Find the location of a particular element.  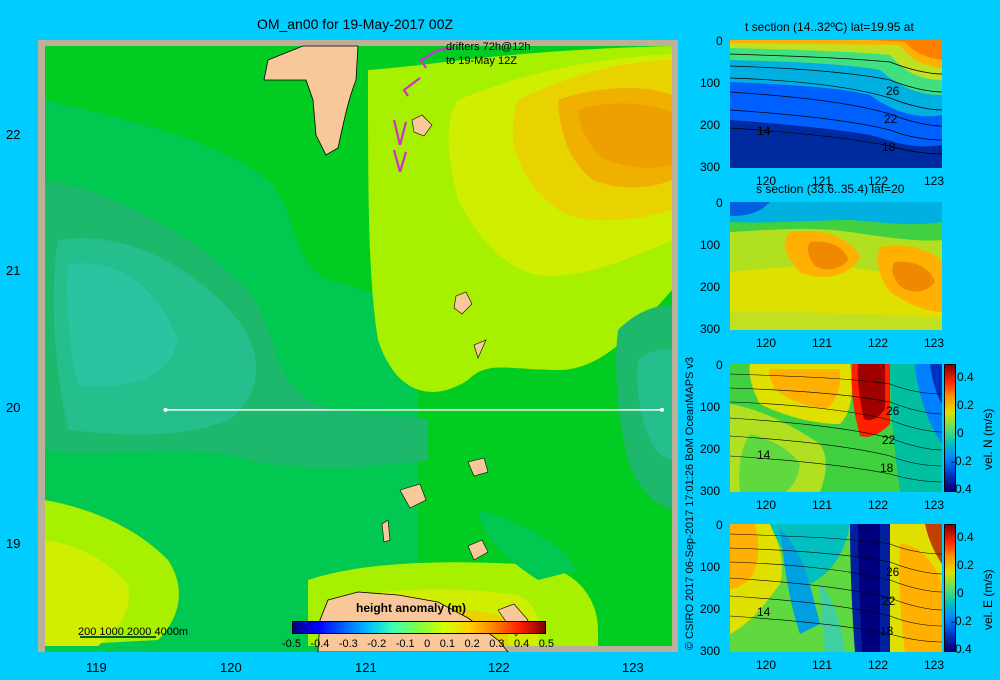

drifter-label-2: to 19-May 12Z is located at coordinates (481, 61).